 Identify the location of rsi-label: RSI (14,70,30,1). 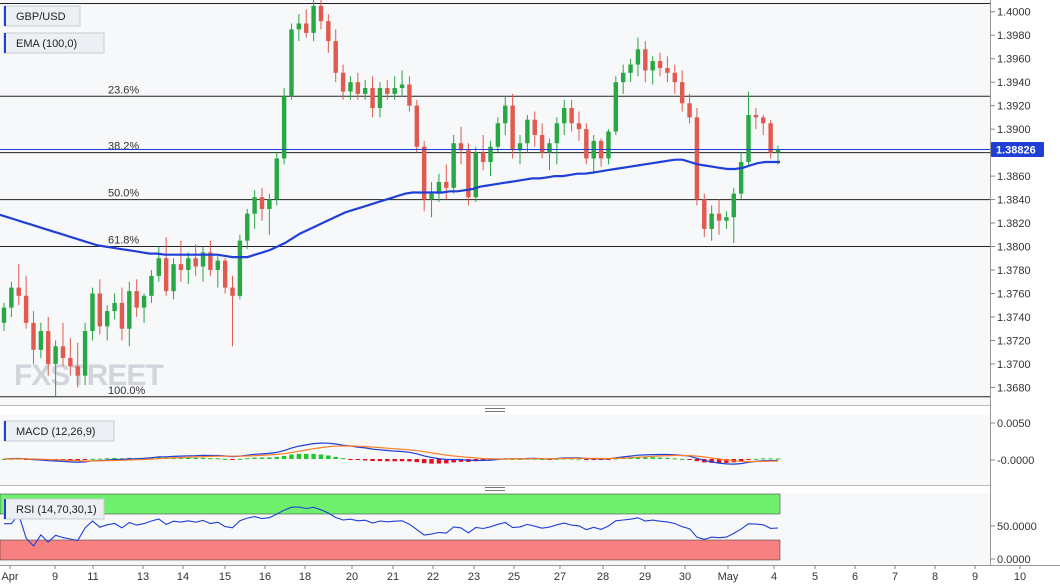
(54, 509).